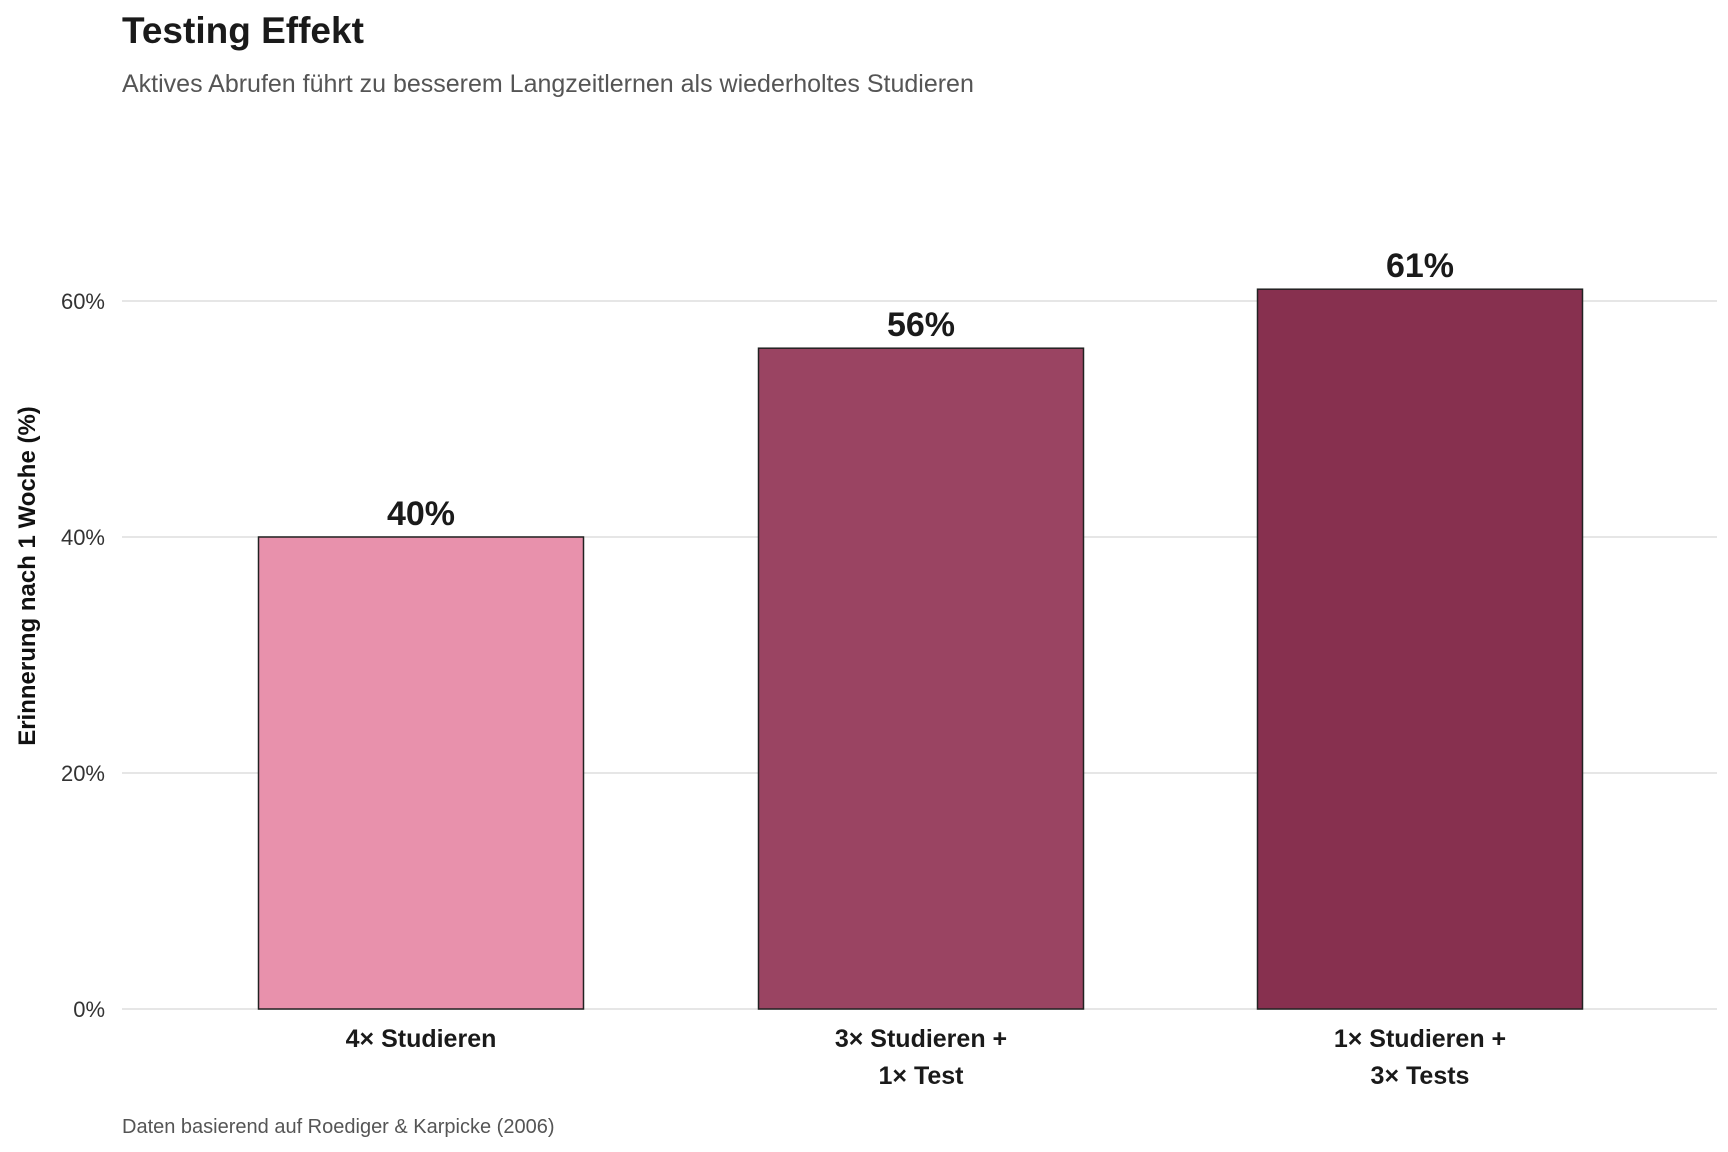 This screenshot has height=1152, width=1728. Describe the element at coordinates (89, 1009) in the screenshot. I see `y-tick-label: 0%` at that location.